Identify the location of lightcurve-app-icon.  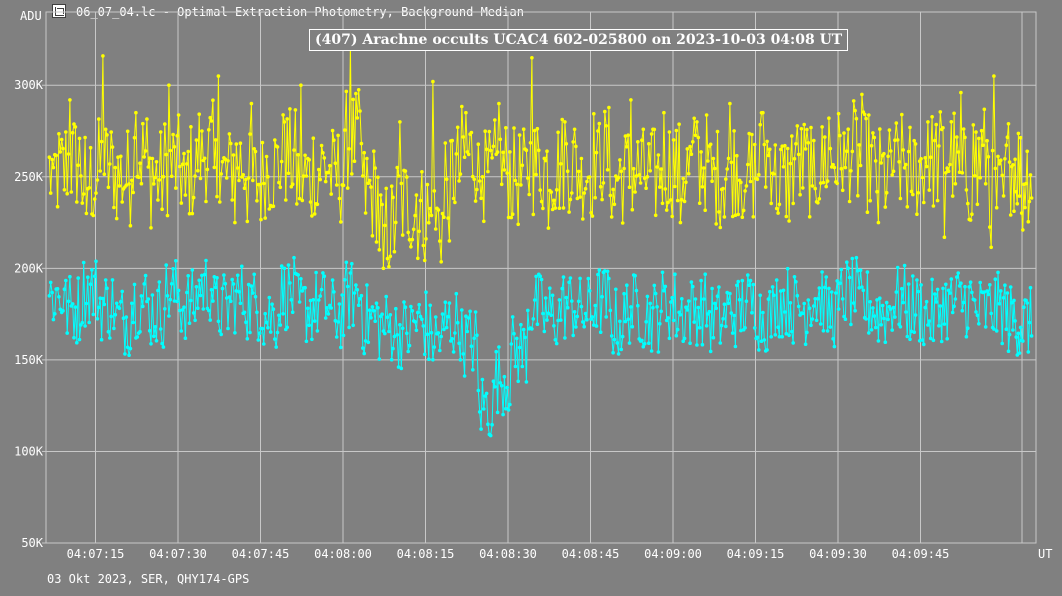
(59, 11).